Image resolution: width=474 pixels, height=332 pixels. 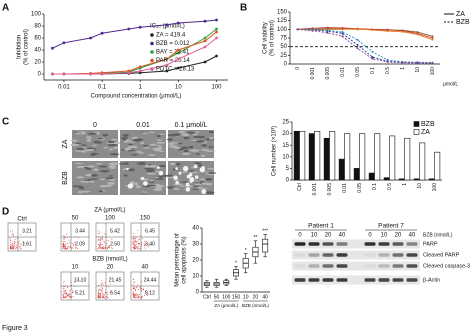 What do you see at coordinates (370, 236) in the screenshot?
I see `lane-label: 0` at bounding box center [370, 236].